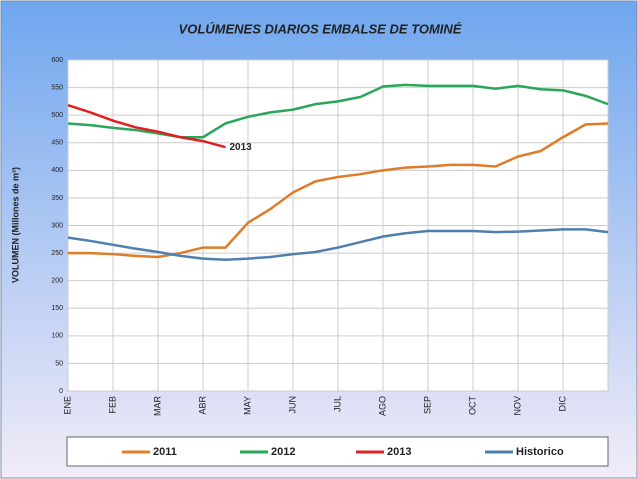 The width and height of the screenshot is (638, 479). I want to click on x-tick-label: JUN, so click(292, 405).